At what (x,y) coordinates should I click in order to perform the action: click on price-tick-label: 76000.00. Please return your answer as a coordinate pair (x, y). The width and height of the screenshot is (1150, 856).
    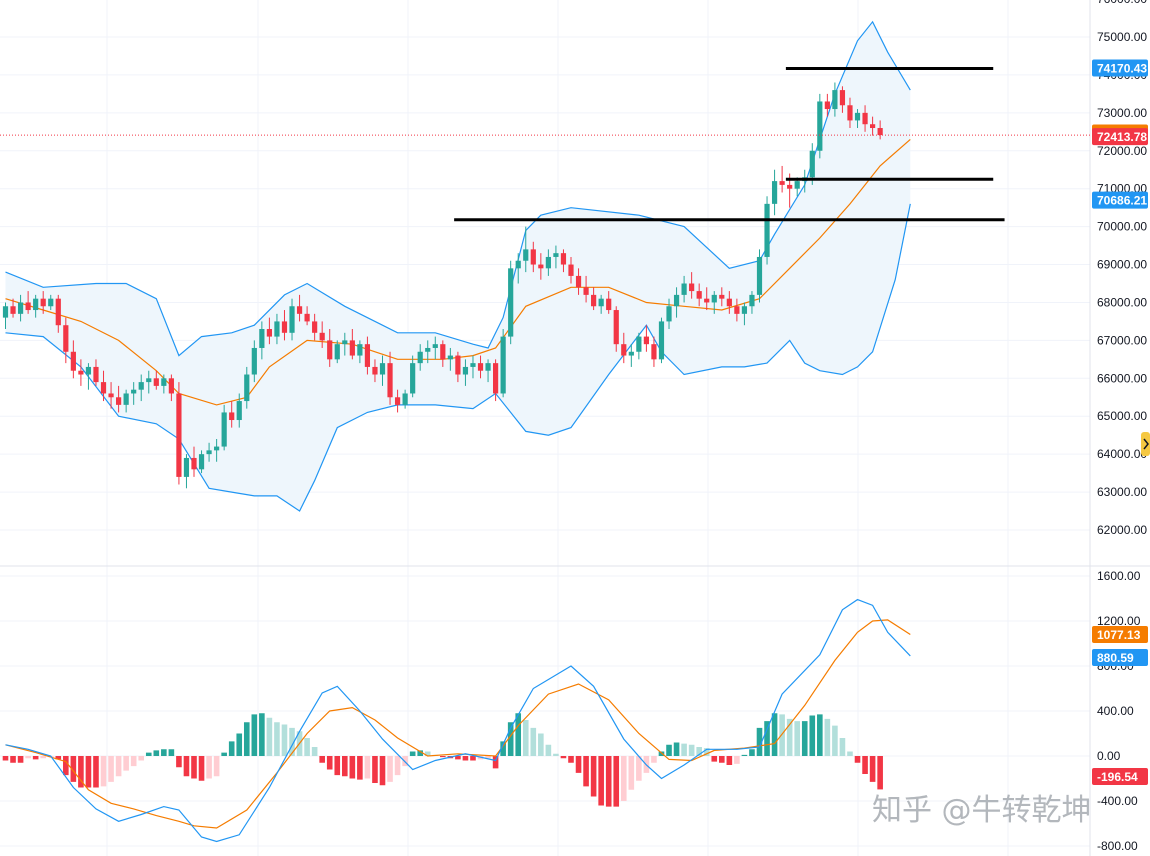
    Looking at the image, I should click on (1122, 3).